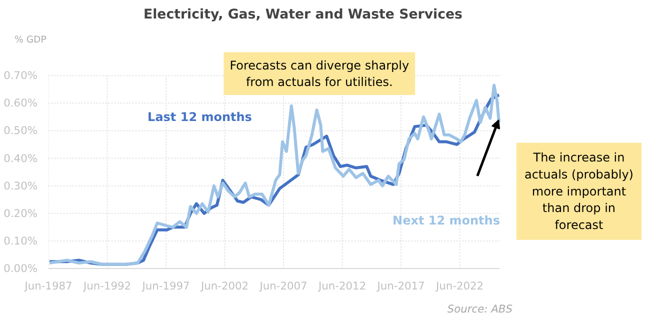  What do you see at coordinates (21, 158) in the screenshot?
I see `y-tick-label: 0.40%` at bounding box center [21, 158].